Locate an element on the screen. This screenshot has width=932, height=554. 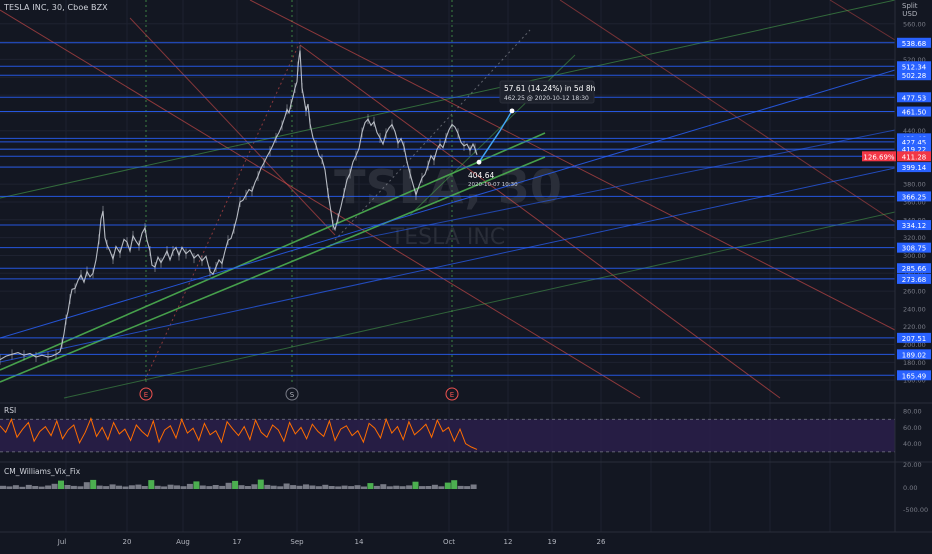
rsi-series is located at coordinates (239, 433).